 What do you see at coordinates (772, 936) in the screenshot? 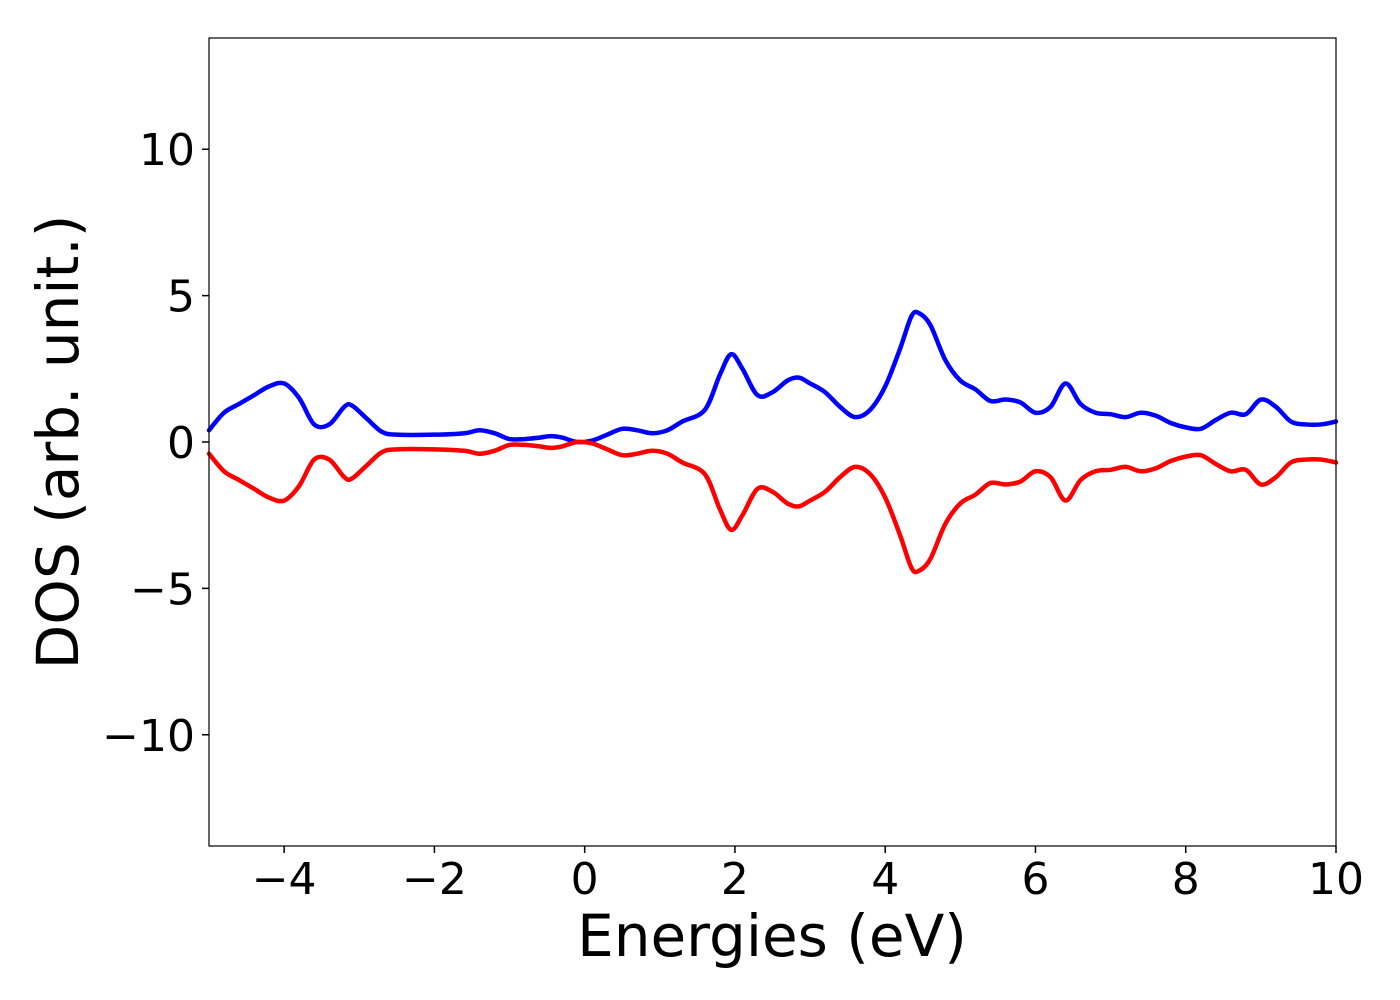
I see `x-axis-label: Energies (eV)` at bounding box center [772, 936].